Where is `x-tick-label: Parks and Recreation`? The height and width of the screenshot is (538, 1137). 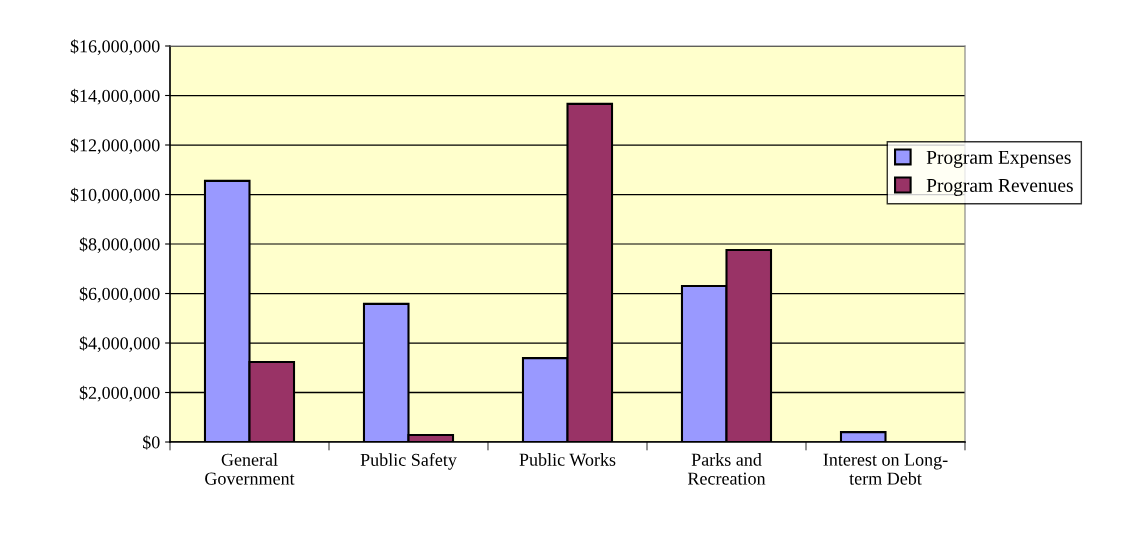 x-tick-label: Parks and Recreation is located at coordinates (726, 469).